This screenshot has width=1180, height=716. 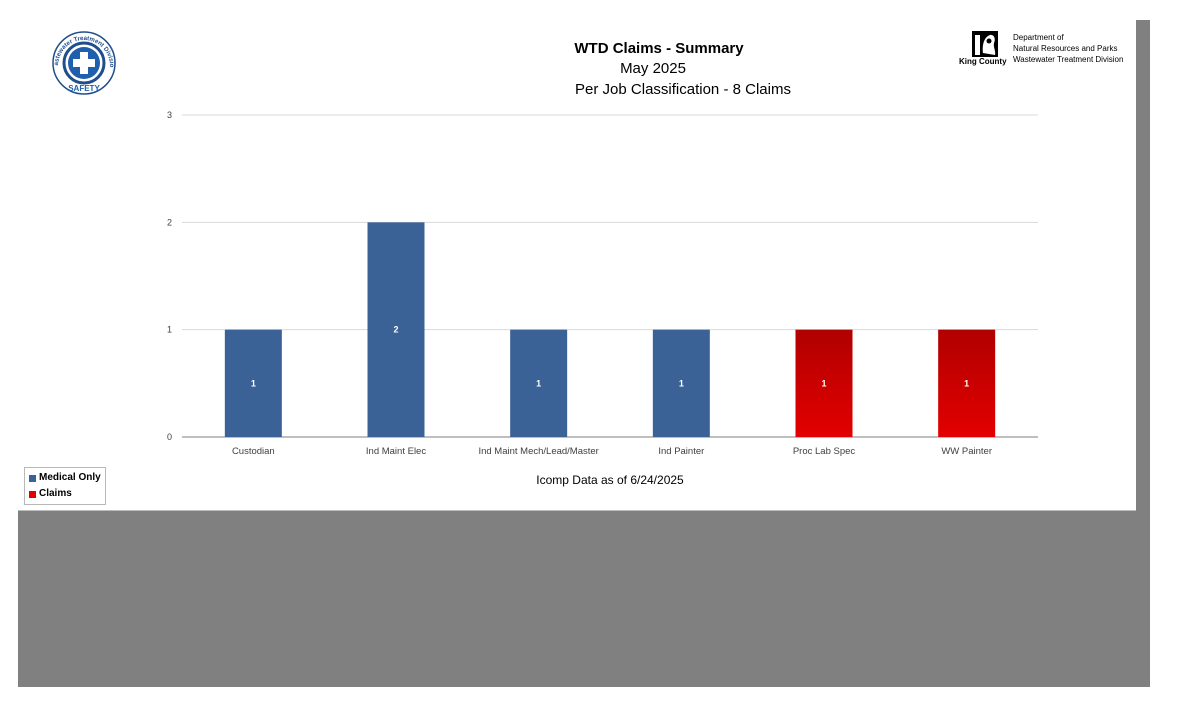 I want to click on bar-data-label: 2, so click(x=395, y=330).